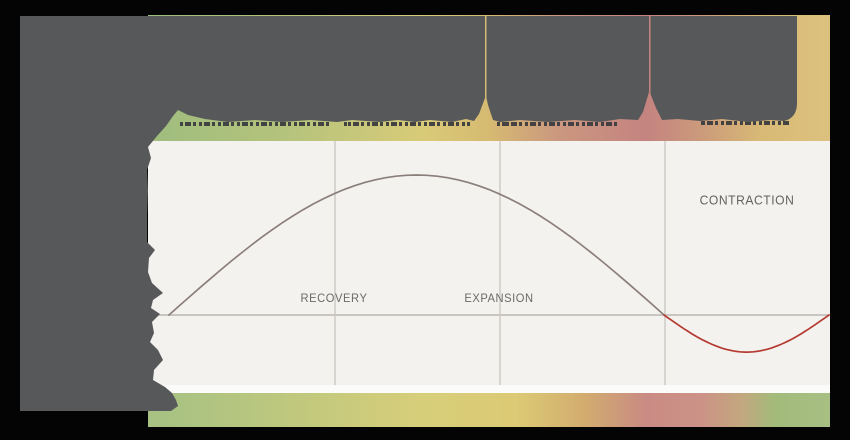 The width and height of the screenshot is (850, 440). What do you see at coordinates (489, 410) in the screenshot?
I see `severity-gradient-bar` at bounding box center [489, 410].